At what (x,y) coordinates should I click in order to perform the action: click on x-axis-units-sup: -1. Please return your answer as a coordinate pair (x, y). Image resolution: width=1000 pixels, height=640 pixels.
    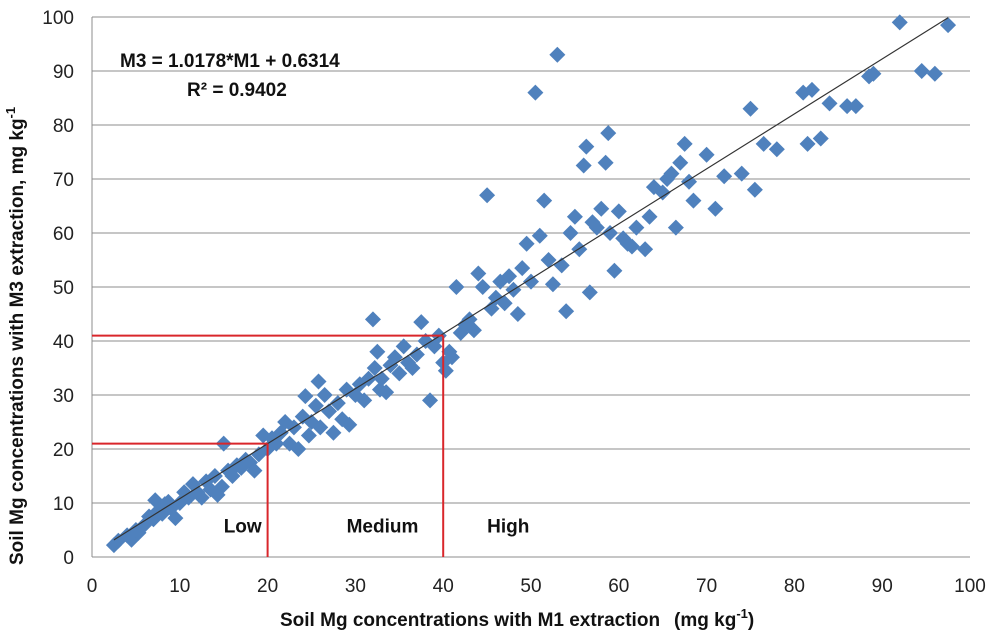
    Looking at the image, I should click on (742, 613).